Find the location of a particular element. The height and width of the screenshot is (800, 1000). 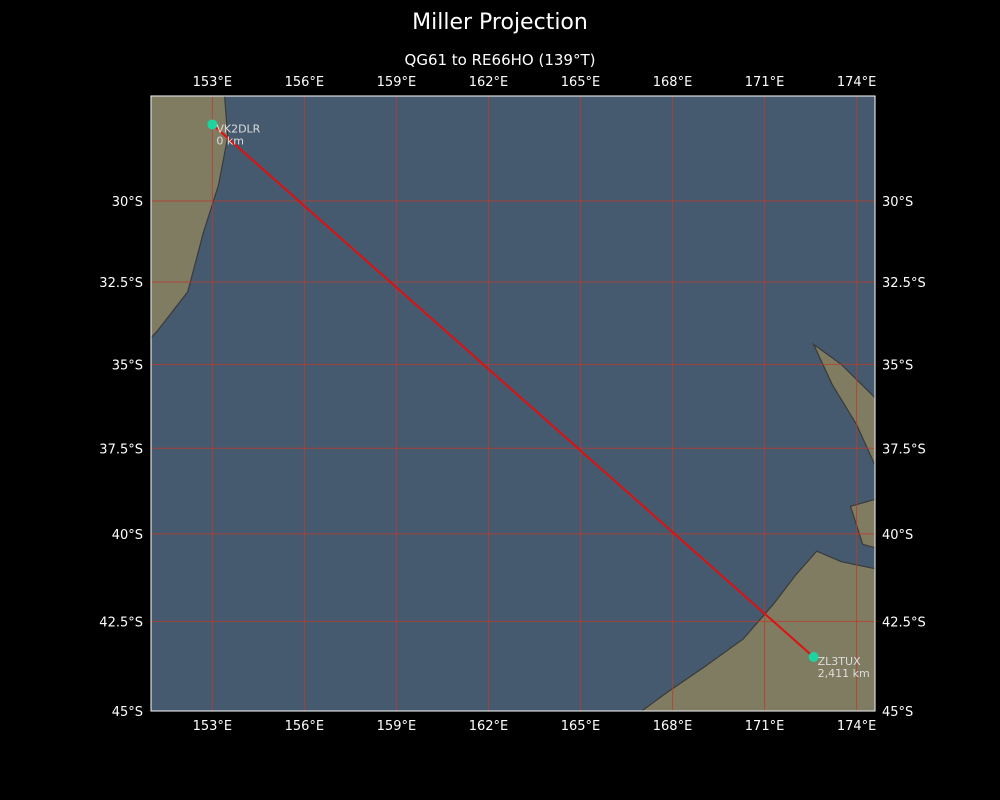

lat-tick-right: 30°S is located at coordinates (897, 202).